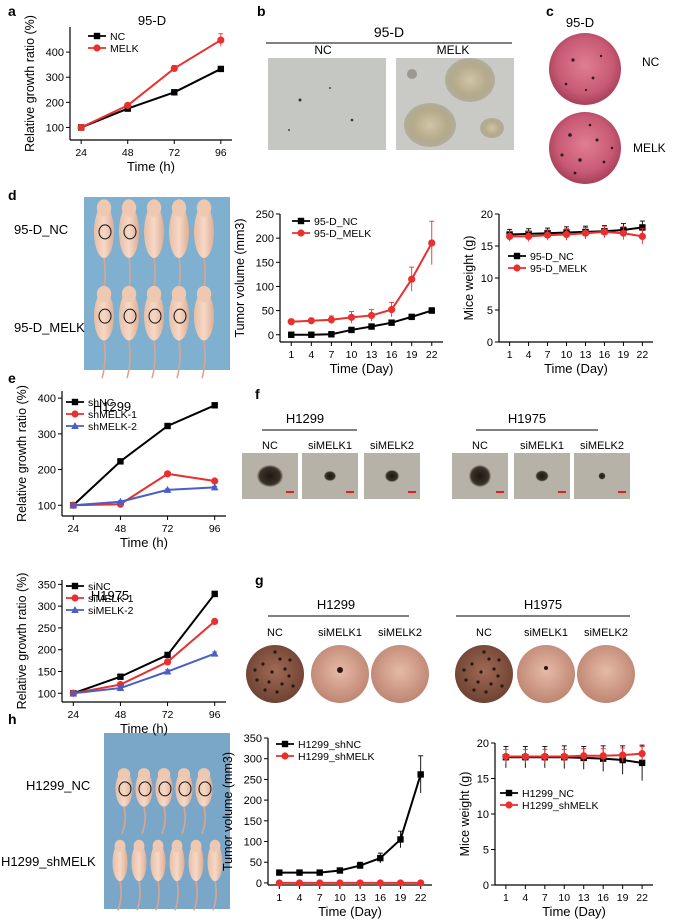 The width and height of the screenshot is (685, 921). Describe the element at coordinates (484, 633) in the screenshot. I see `g-label-h1975-0: NC` at that location.